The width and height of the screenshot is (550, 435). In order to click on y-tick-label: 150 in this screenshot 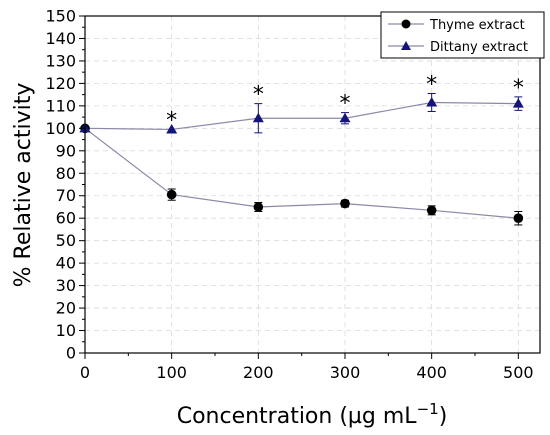, I will do `click(60, 16)`.